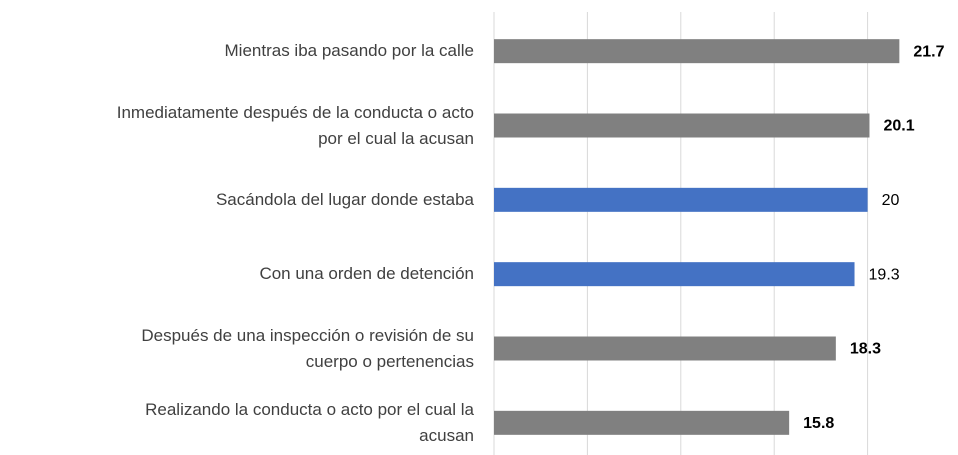 Image resolution: width=958 pixels, height=455 pixels. What do you see at coordinates (366, 274) in the screenshot?
I see `category-label: Con una orden de detención` at bounding box center [366, 274].